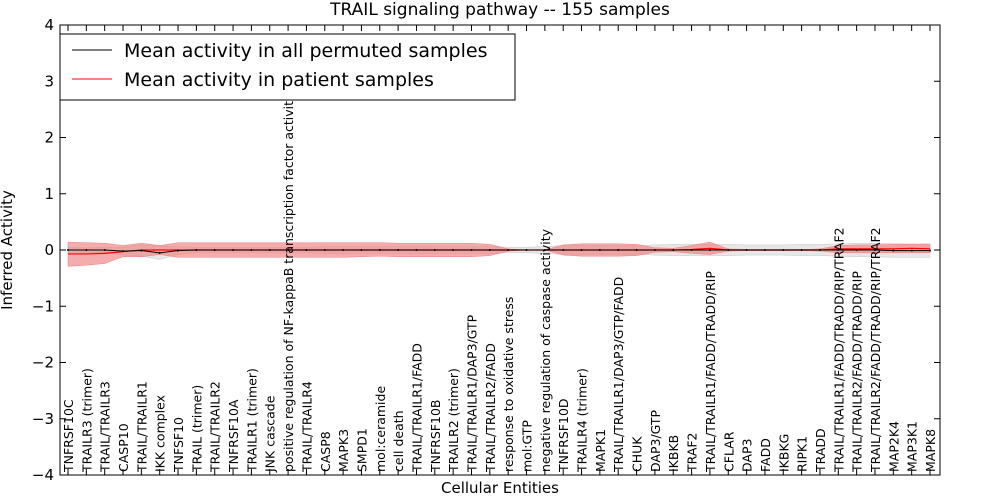 This screenshot has width=1000, height=504. Describe the element at coordinates (875, 350) in the screenshot. I see `x-tick-label: TRAIL/TRAILR2/FADD/TRADD/RIP/TRAF2` at that location.